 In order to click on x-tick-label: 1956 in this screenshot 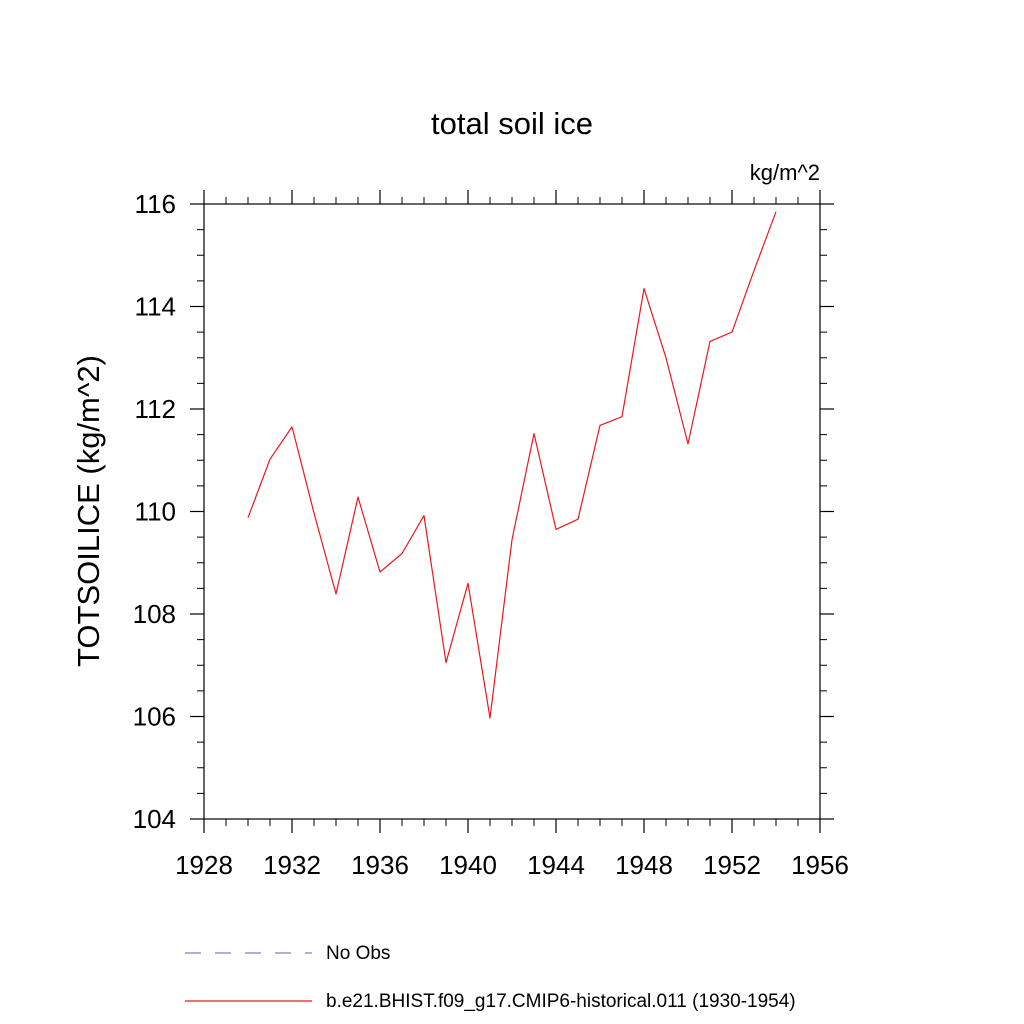, I will do `click(820, 865)`.